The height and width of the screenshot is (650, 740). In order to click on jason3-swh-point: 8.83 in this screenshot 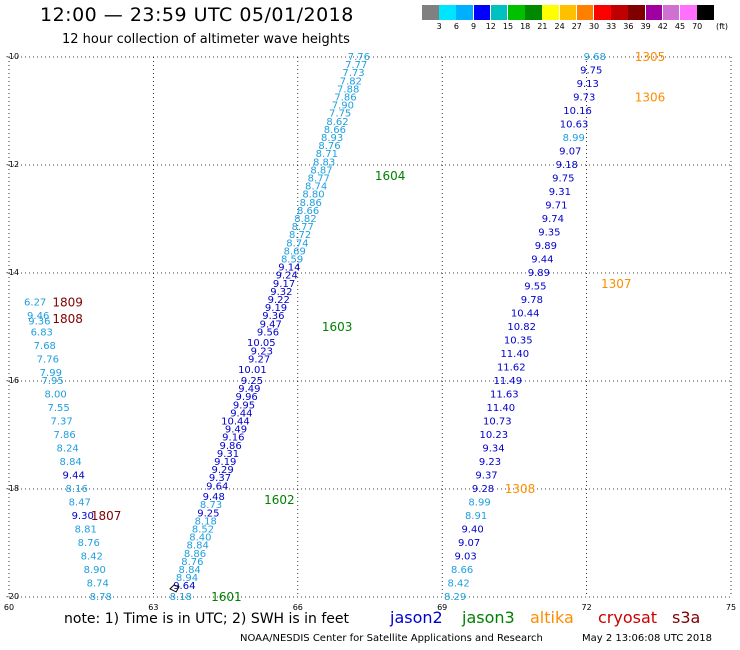, I will do `click(324, 162)`.